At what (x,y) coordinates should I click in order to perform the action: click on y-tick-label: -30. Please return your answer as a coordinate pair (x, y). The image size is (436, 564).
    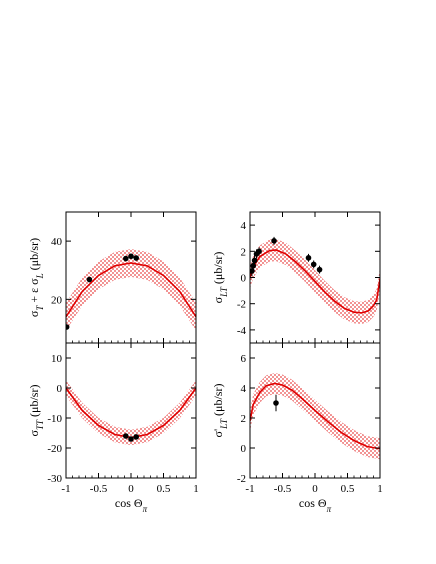
    Looking at the image, I should click on (54, 479).